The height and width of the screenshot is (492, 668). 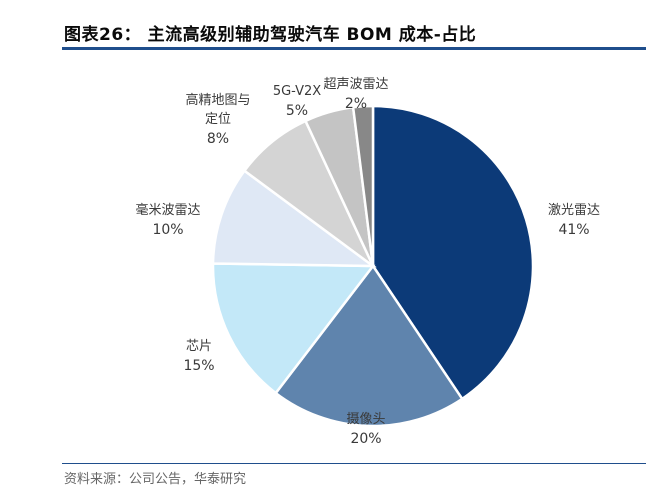 I want to click on slice-value-label: 8%, so click(x=218, y=139).